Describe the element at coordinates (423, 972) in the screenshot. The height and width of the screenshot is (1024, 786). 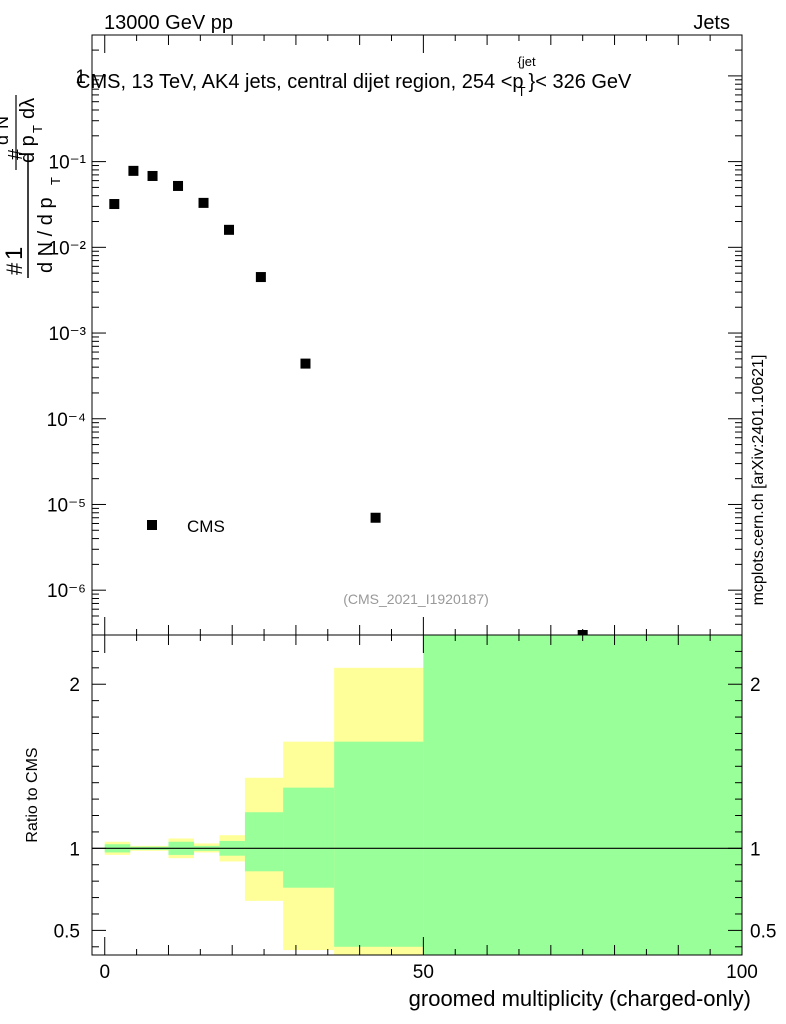
I see `x-tick-label: 50` at that location.